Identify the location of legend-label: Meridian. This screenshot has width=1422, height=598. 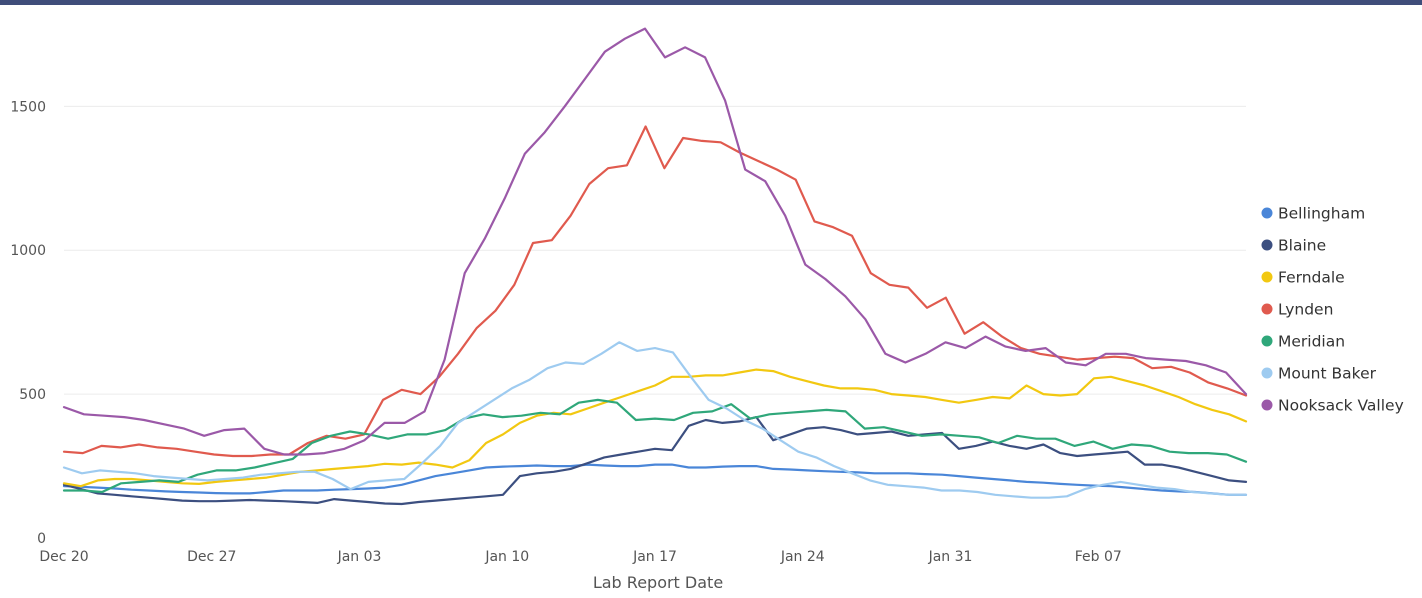
(1311, 342).